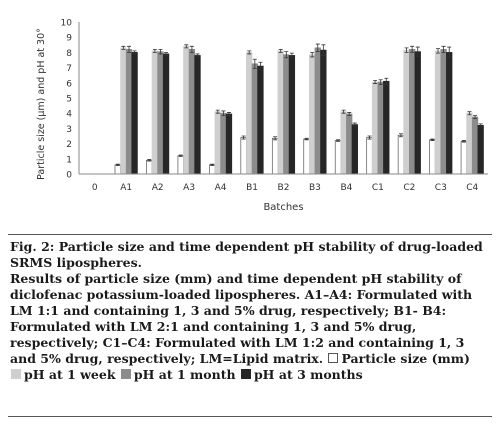  I want to click on y-tick-label: 5, so click(69, 100).